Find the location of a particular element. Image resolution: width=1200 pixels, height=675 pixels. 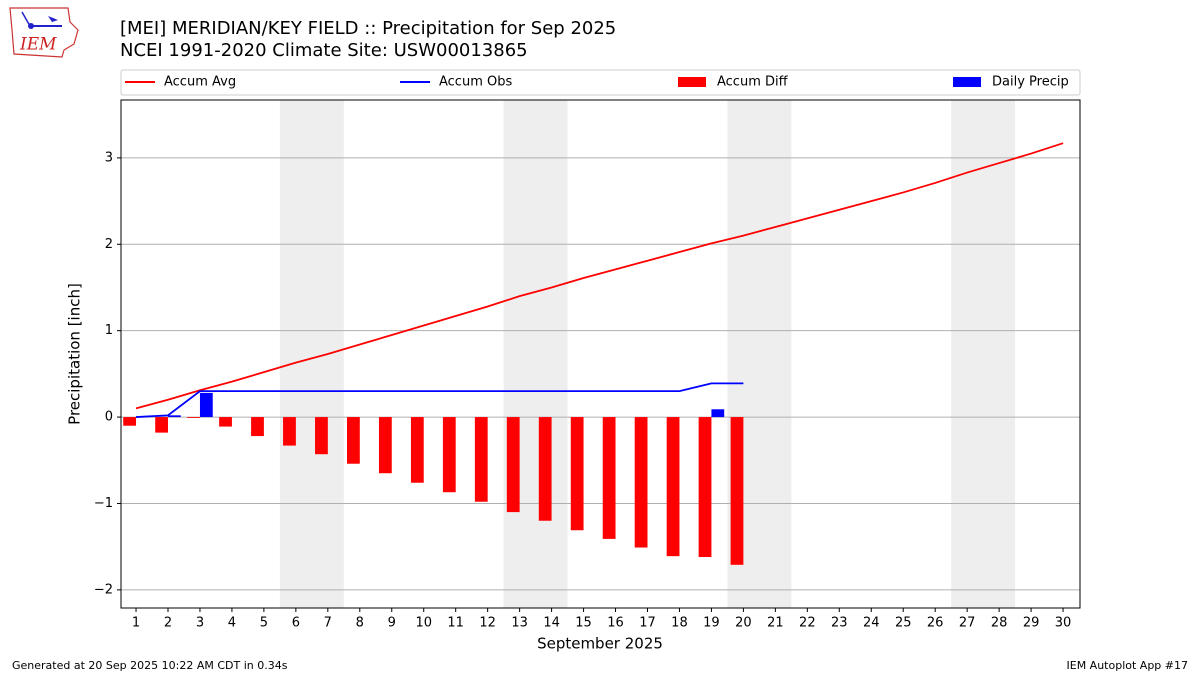

y-tick-label: −1 is located at coordinates (103, 503).